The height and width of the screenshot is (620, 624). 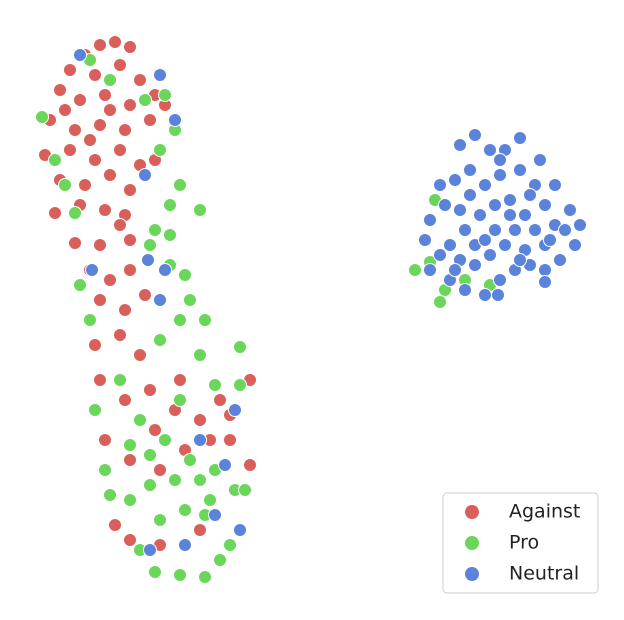 I want to click on legend-label: Pro, so click(x=524, y=543).